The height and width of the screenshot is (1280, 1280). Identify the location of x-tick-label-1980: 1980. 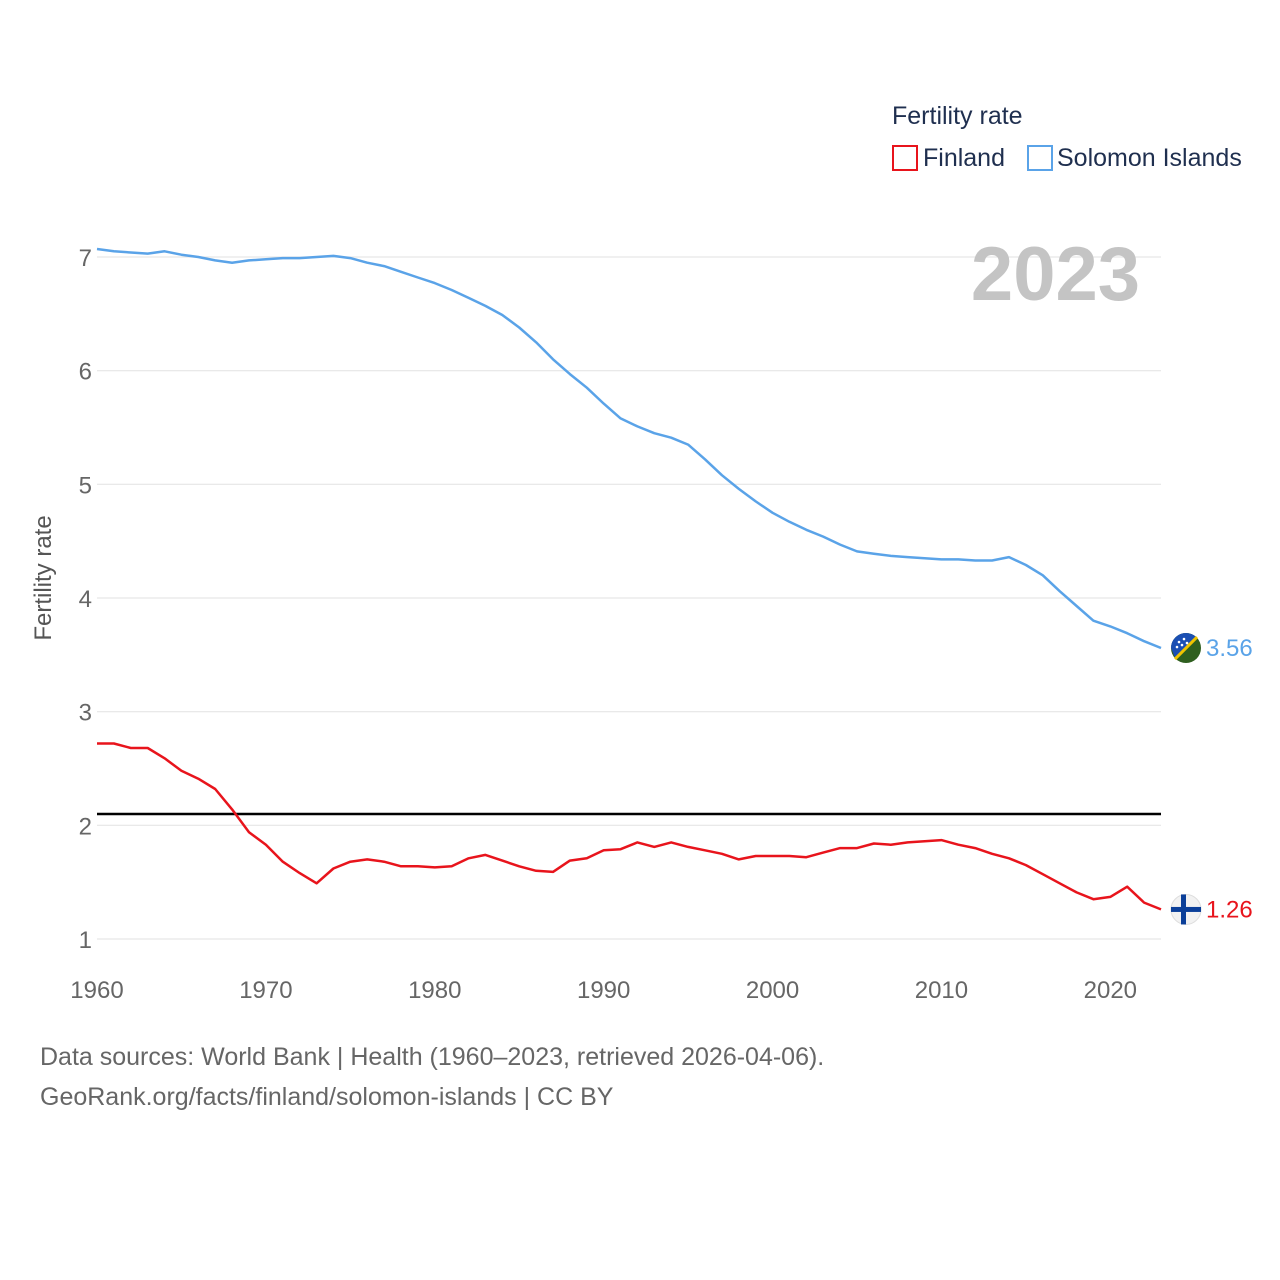
(434, 990).